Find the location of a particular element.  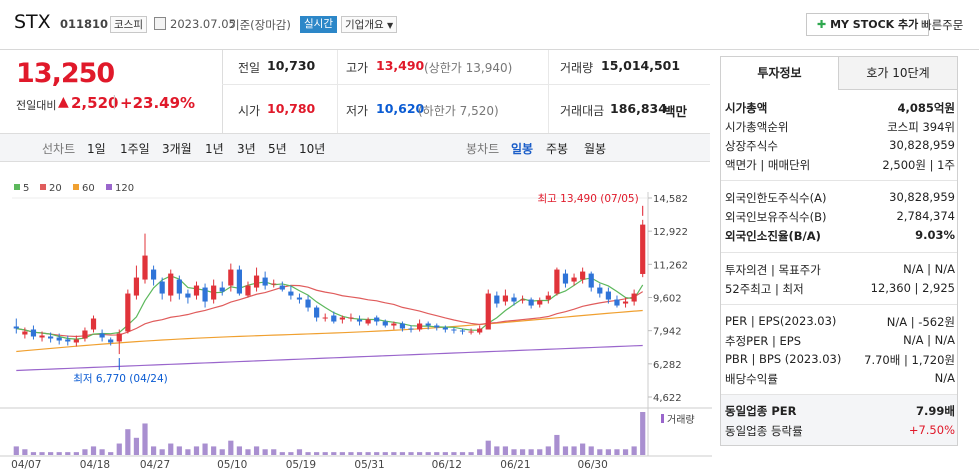

calendar-icon is located at coordinates (160, 23).